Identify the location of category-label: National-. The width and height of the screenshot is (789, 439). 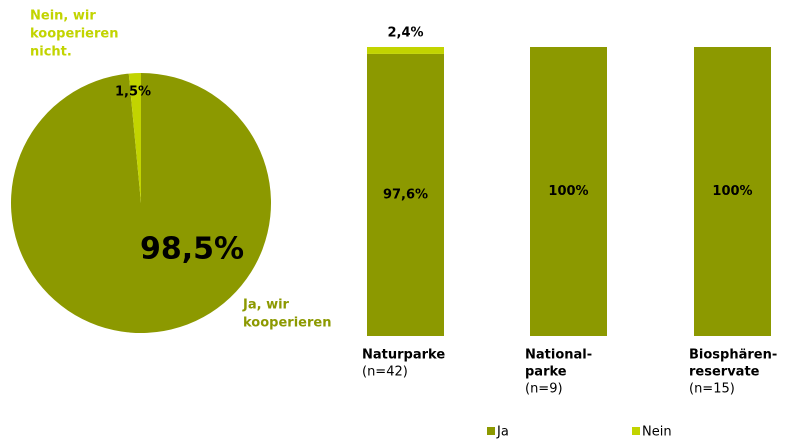
(558, 355).